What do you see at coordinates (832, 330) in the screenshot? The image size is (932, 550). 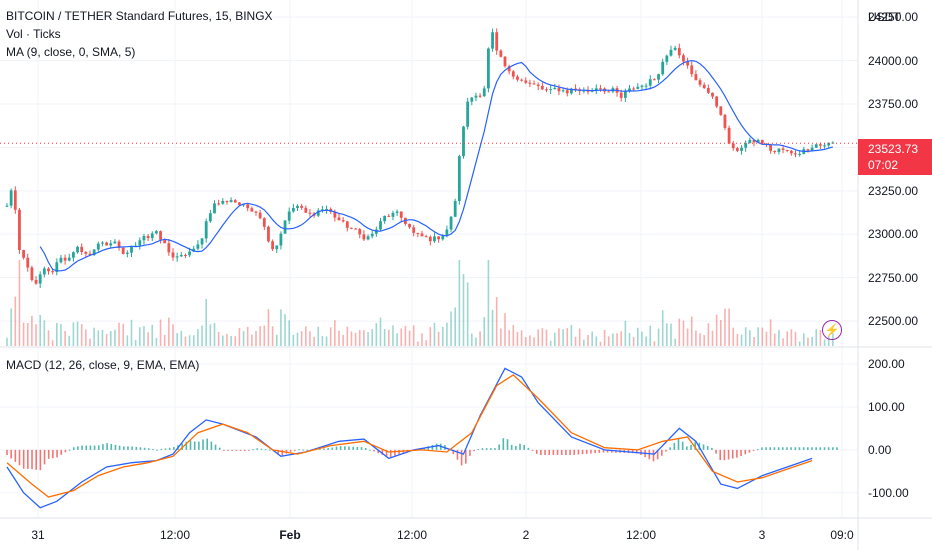 I see `lightning-icon: ⚡` at bounding box center [832, 330].